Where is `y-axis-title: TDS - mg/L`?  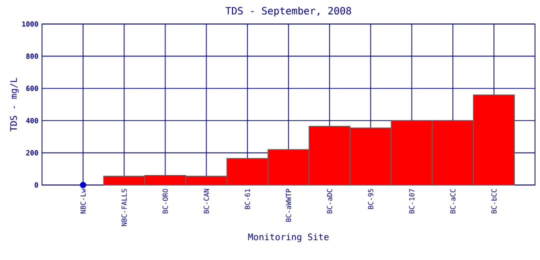 y-axis-title: TDS - mg/L is located at coordinates (14, 105).